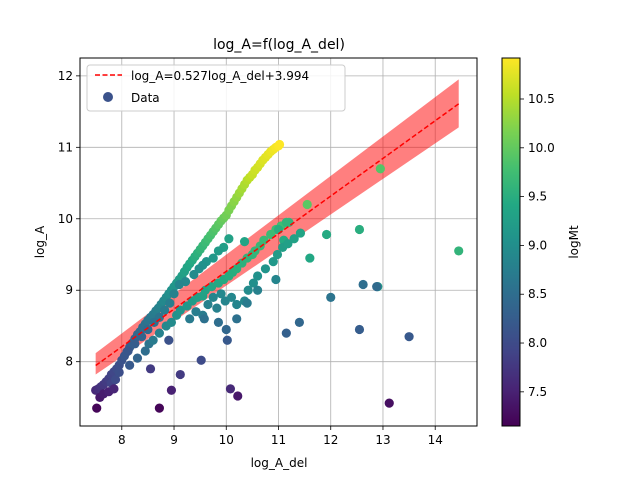 The image size is (640, 480). What do you see at coordinates (537, 197) in the screenshot?
I see `colorbar-tick-label: 9.5` at bounding box center [537, 197].